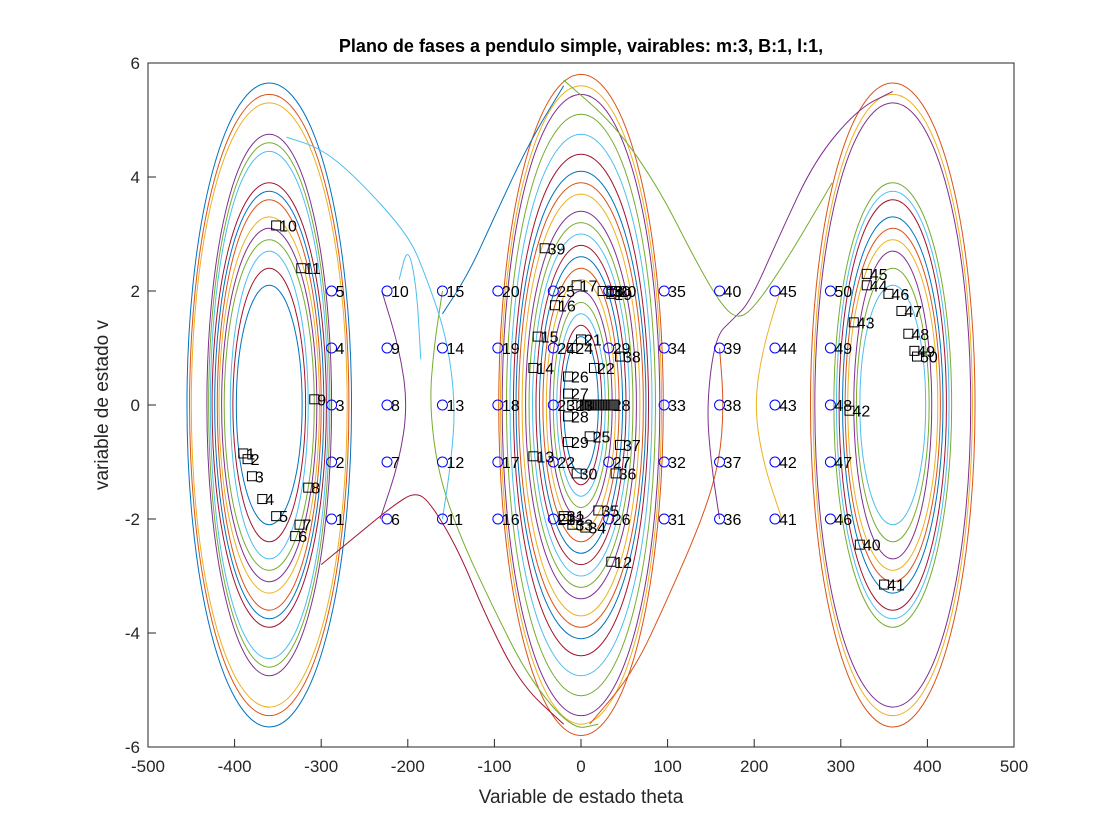 Image resolution: width=1120 pixels, height=840 pixels. Describe the element at coordinates (622, 349) in the screenshot. I see `initial-point-label: 29` at that location.